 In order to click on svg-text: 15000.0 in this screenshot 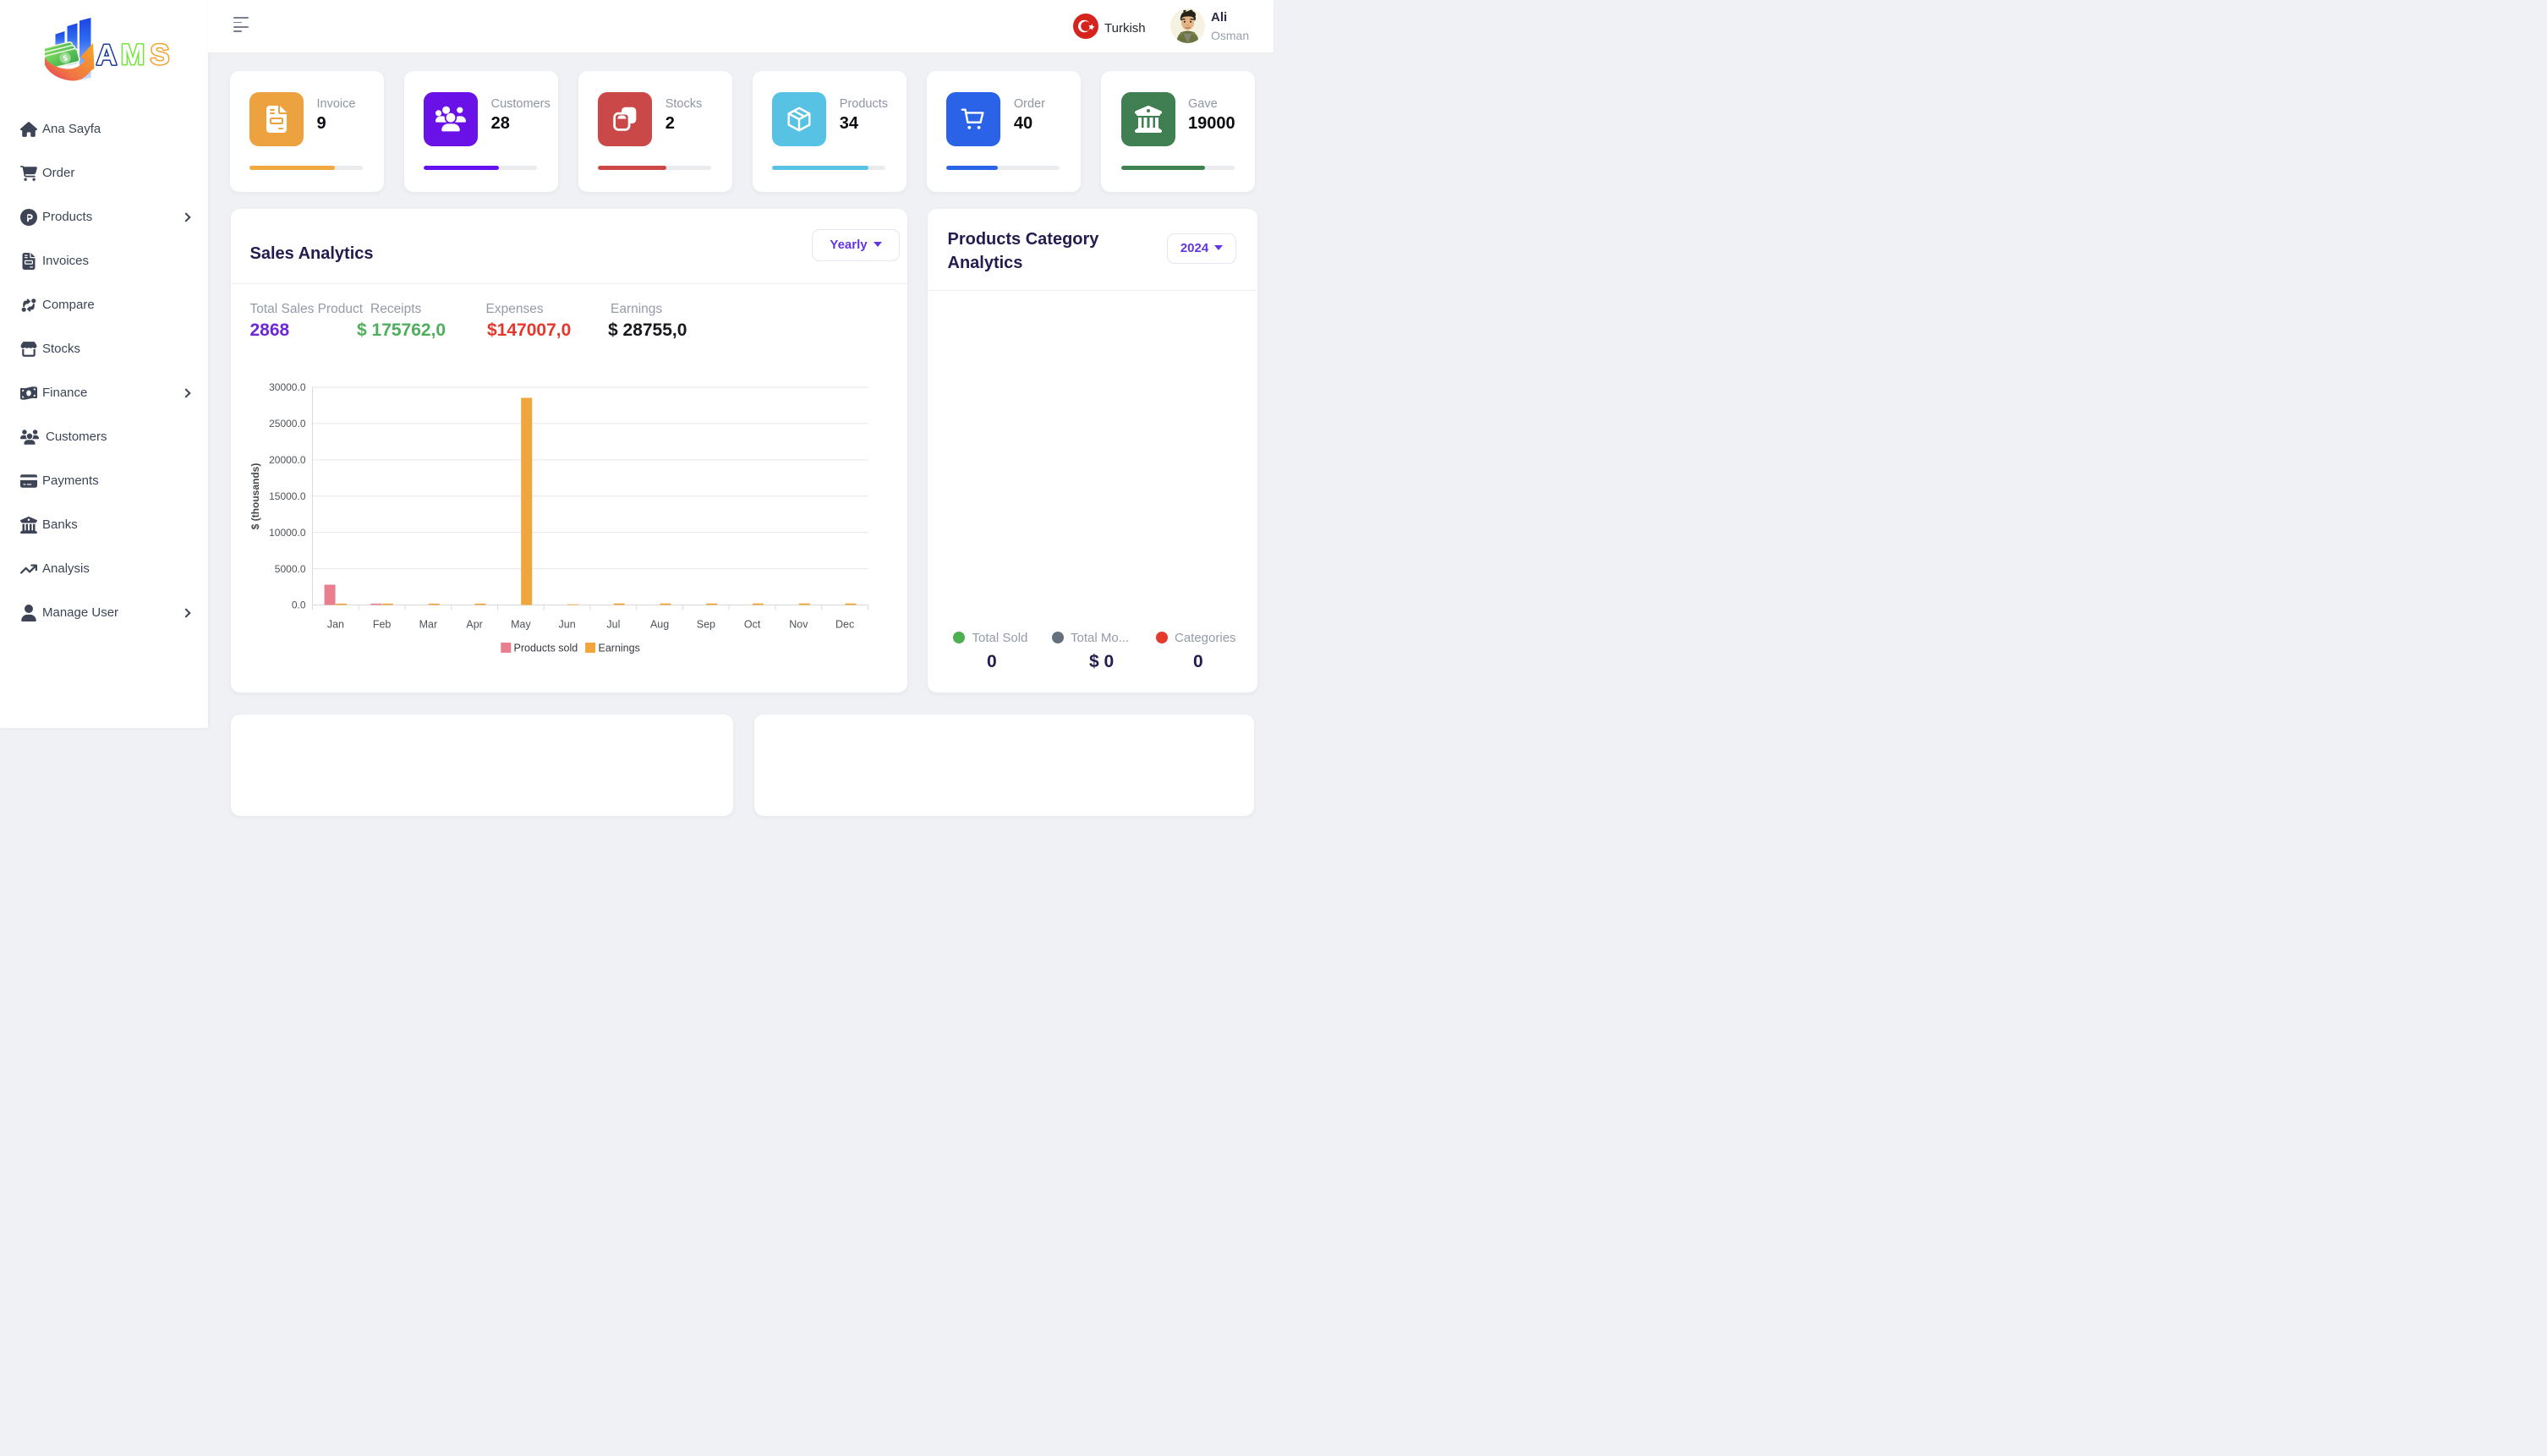, I will do `click(287, 495)`.